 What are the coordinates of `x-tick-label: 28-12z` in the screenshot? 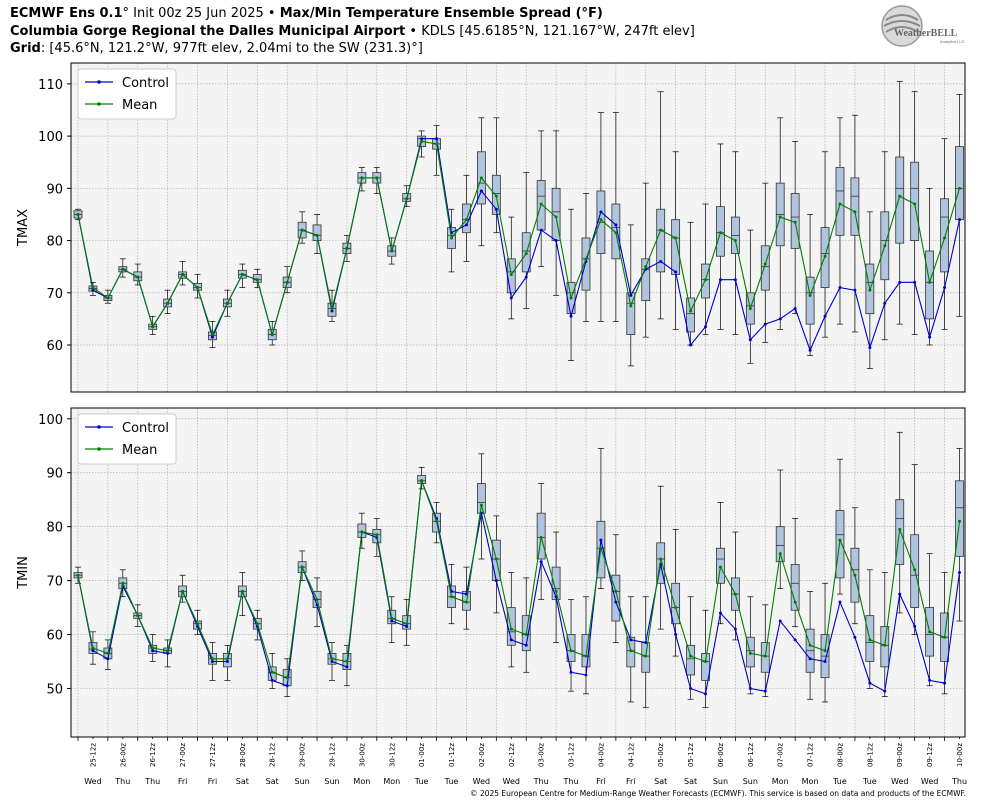 It's located at (273, 755).